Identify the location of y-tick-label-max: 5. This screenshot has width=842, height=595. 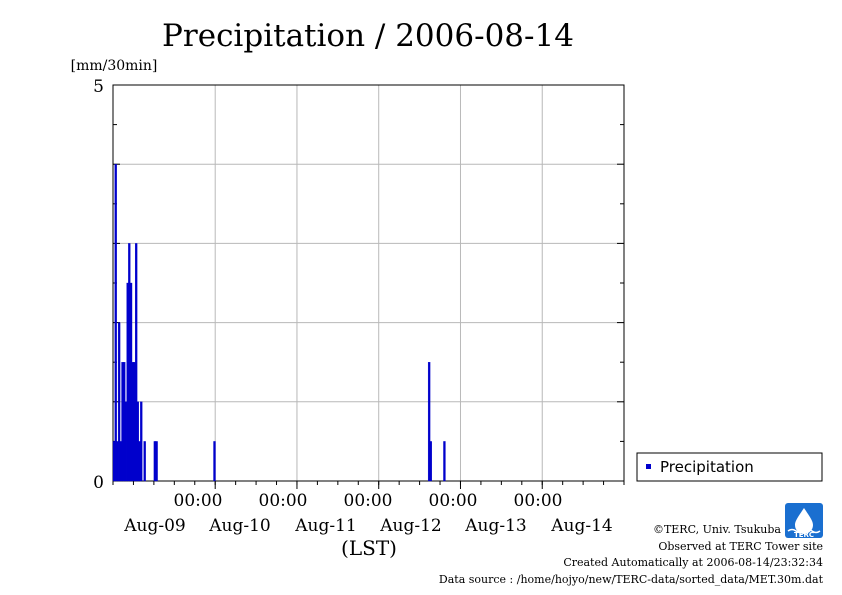
(98, 87).